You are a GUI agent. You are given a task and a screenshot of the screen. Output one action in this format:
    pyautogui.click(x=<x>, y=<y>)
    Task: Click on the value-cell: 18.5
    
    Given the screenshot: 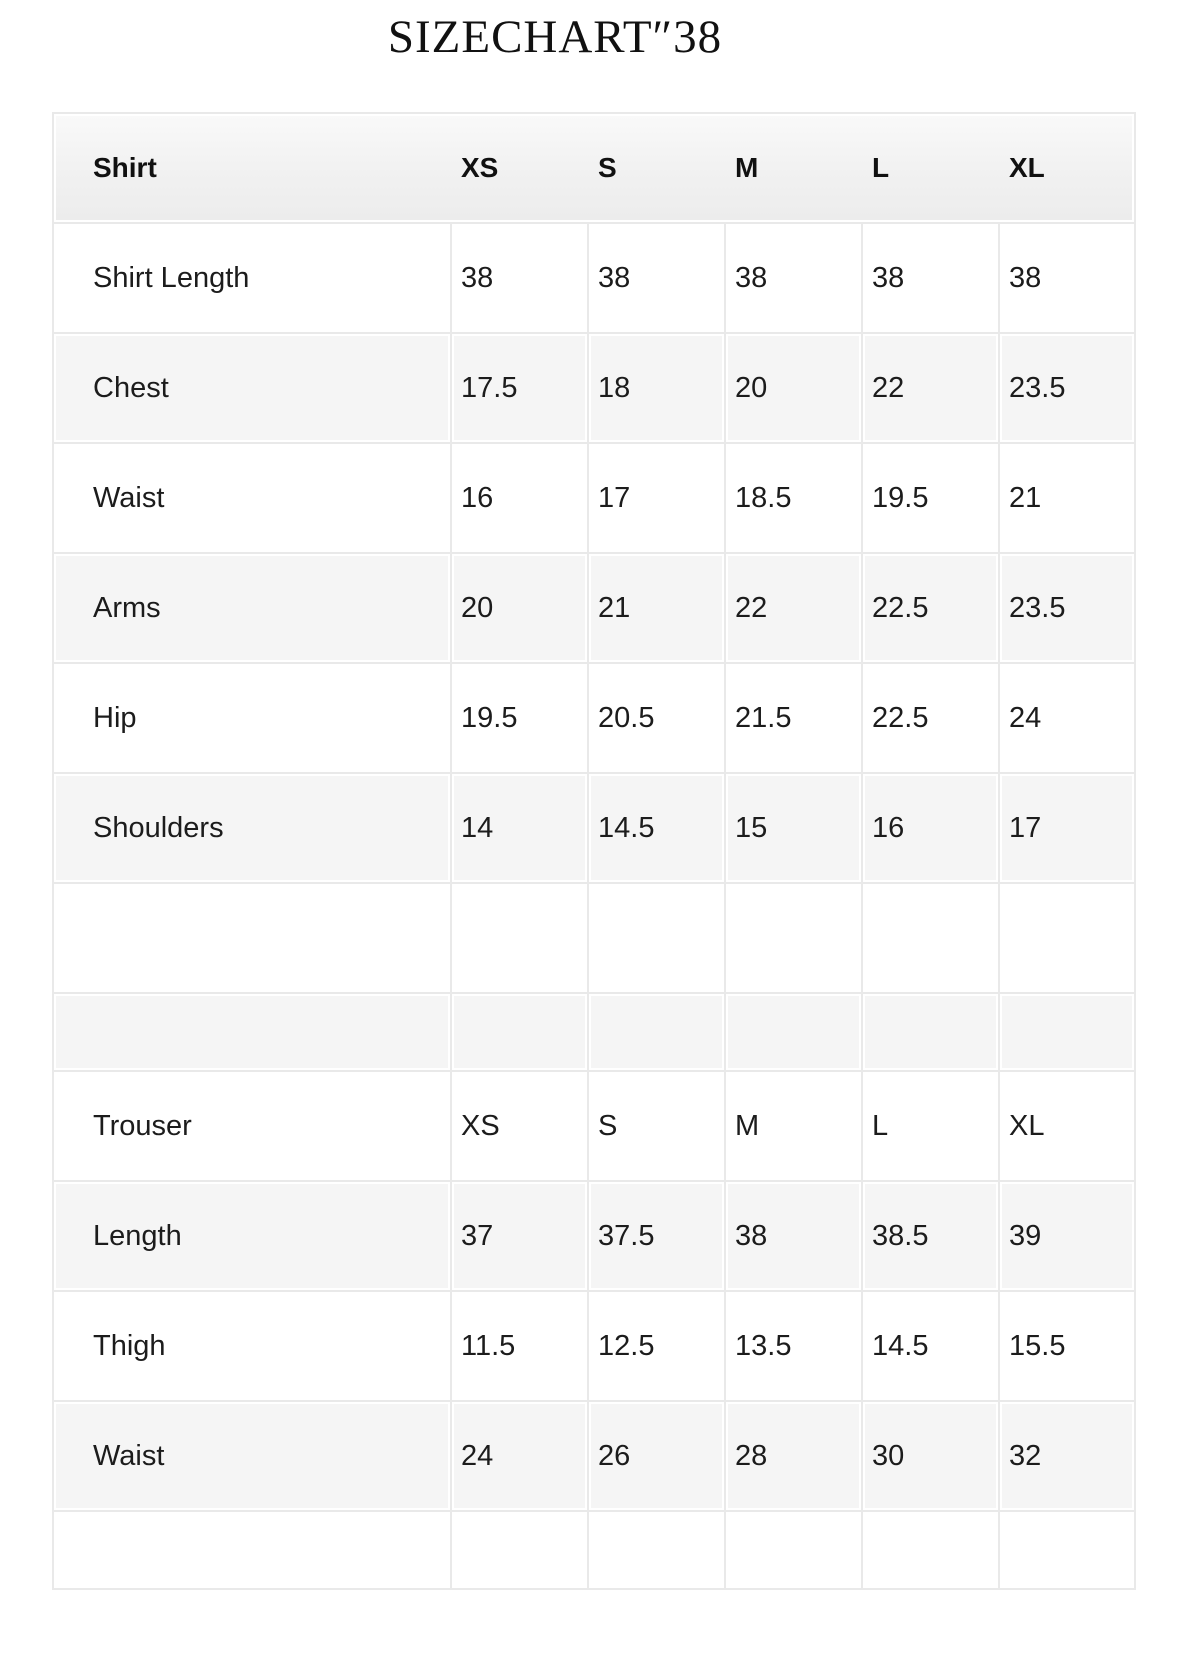 What is the action you would take?
    pyautogui.click(x=793, y=498)
    